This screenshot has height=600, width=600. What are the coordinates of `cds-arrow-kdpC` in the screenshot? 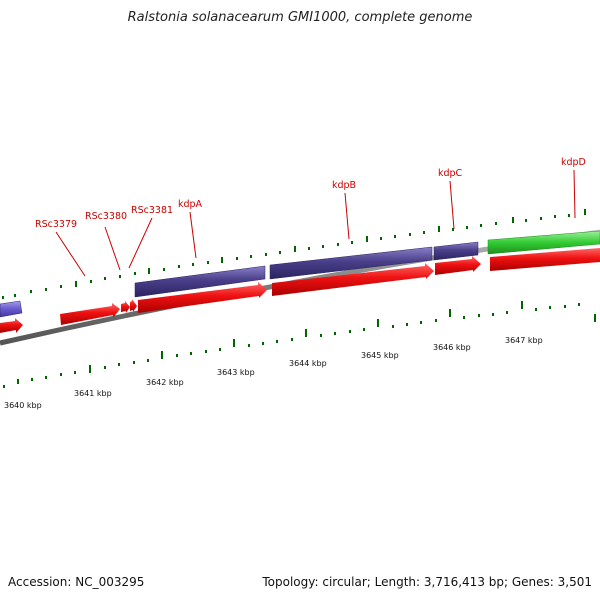 It's located at (458, 265).